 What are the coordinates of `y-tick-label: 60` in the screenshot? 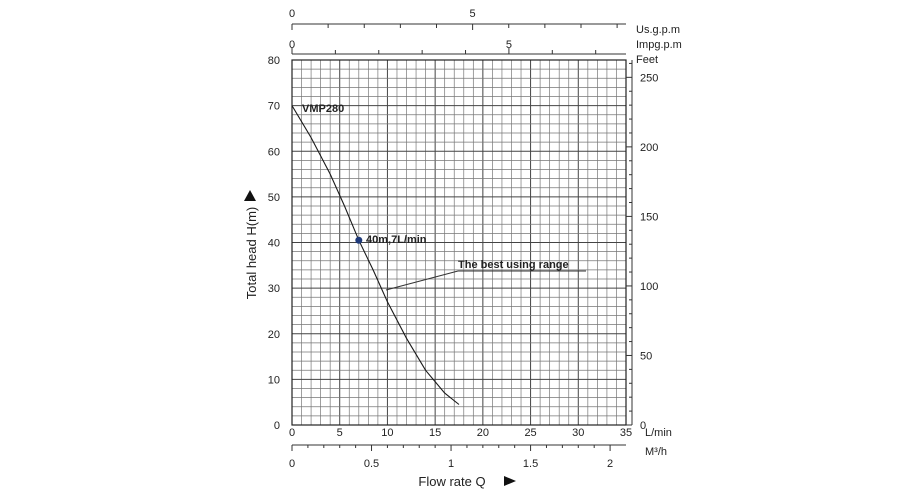 It's located at (274, 152).